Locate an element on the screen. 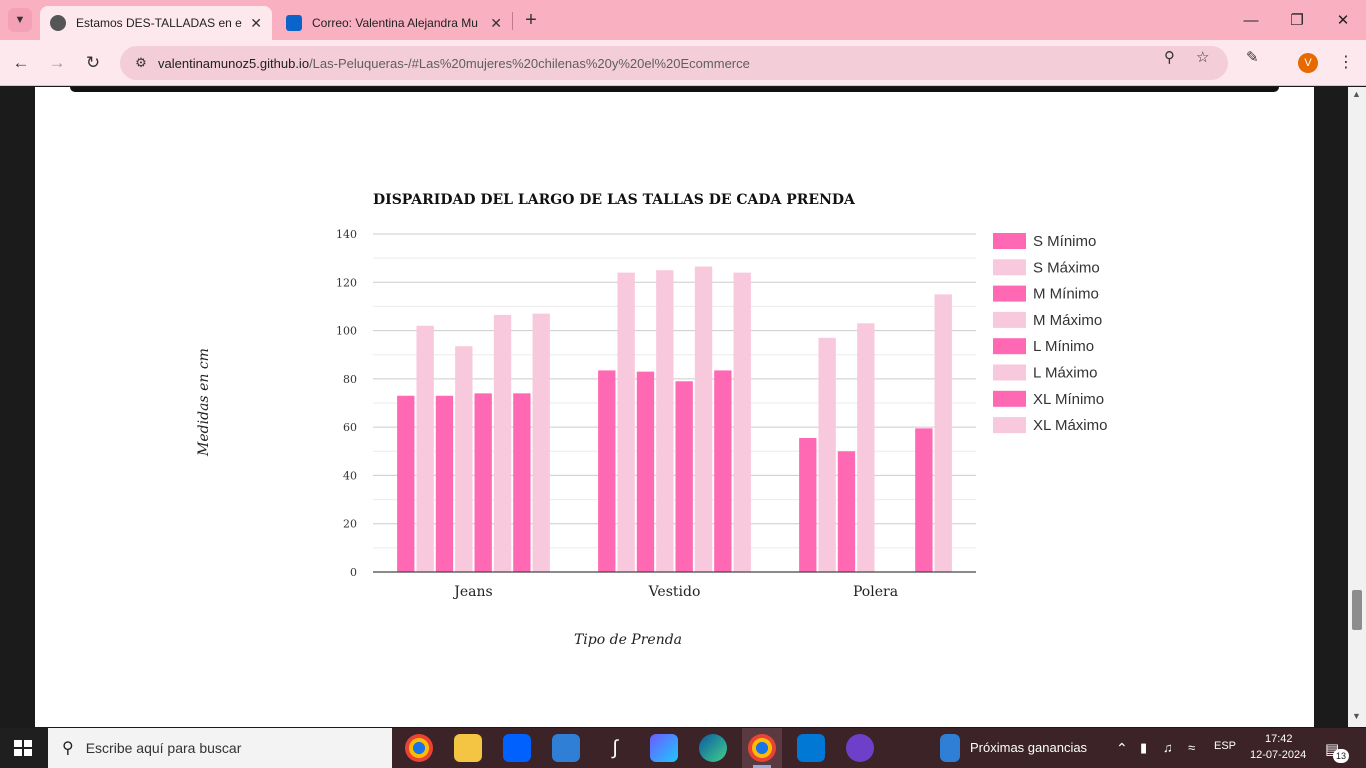 This screenshot has height=768, width=1366. windows-start-icon is located at coordinates (23, 748).